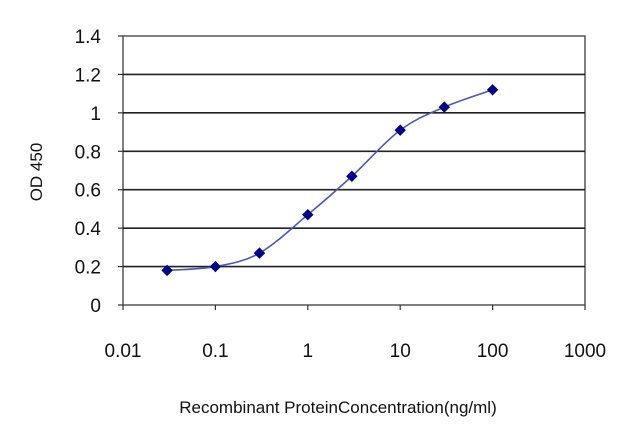 The height and width of the screenshot is (427, 640). What do you see at coordinates (338, 407) in the screenshot?
I see `x-axis-title: Recombinant ProteinConcentration(ng/ml)` at bounding box center [338, 407].